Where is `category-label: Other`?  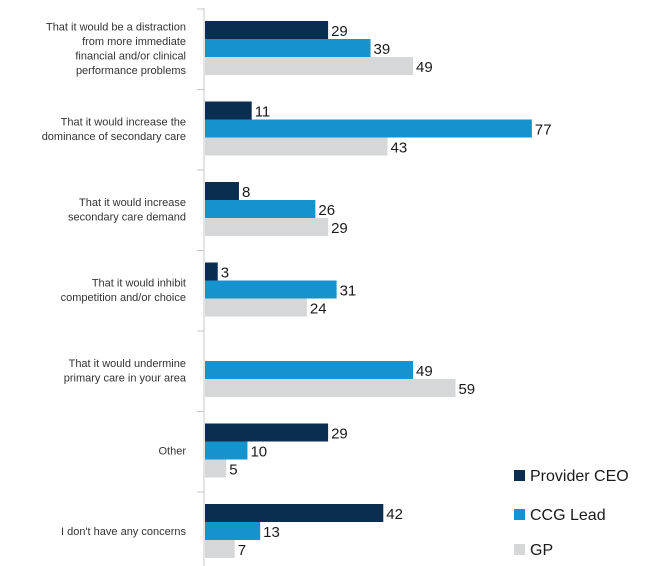 category-label: Other is located at coordinates (172, 452).